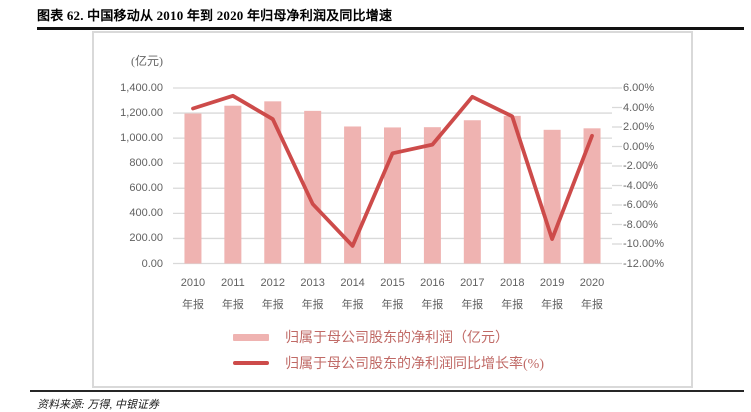  Describe the element at coordinates (592, 305) in the screenshot. I see `x-axis-period-label-2020: 年报` at that location.